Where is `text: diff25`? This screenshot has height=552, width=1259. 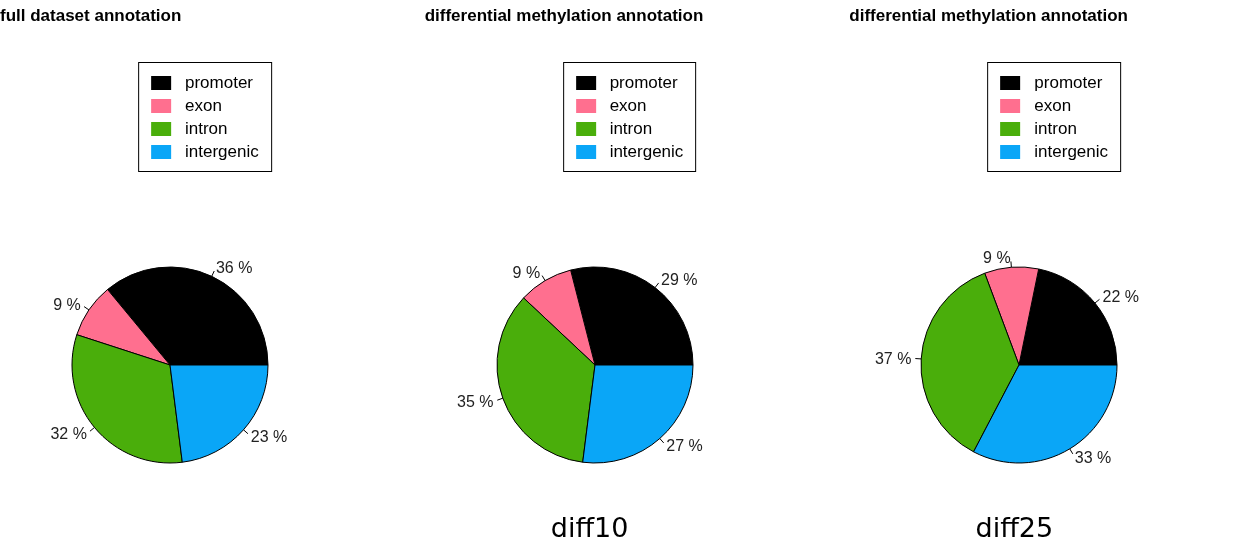 text: diff25 is located at coordinates (1014, 527).